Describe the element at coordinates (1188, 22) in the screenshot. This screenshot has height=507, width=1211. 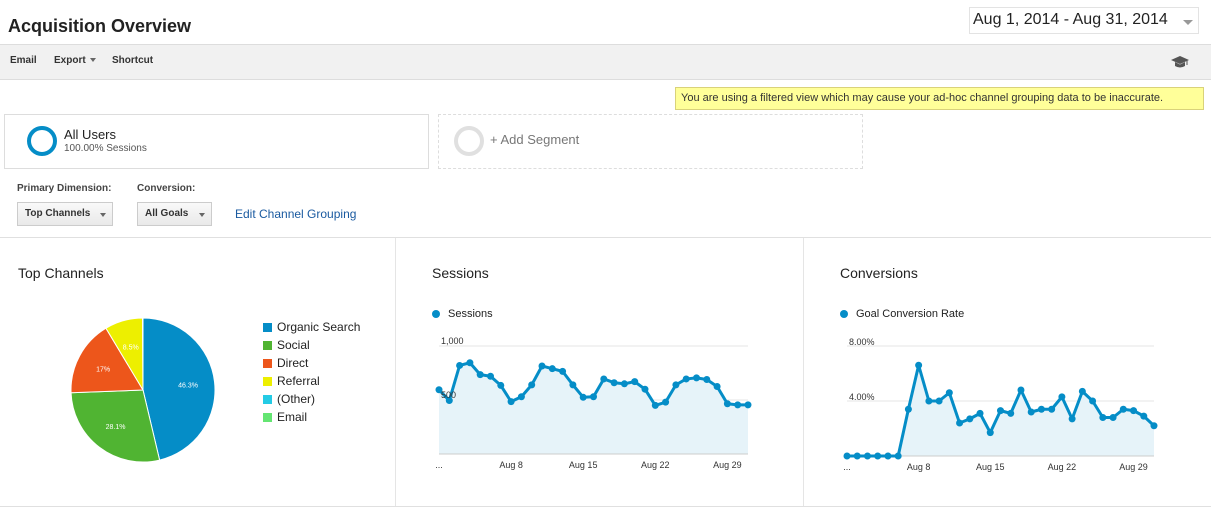
I see `chevron-down-icon` at that location.